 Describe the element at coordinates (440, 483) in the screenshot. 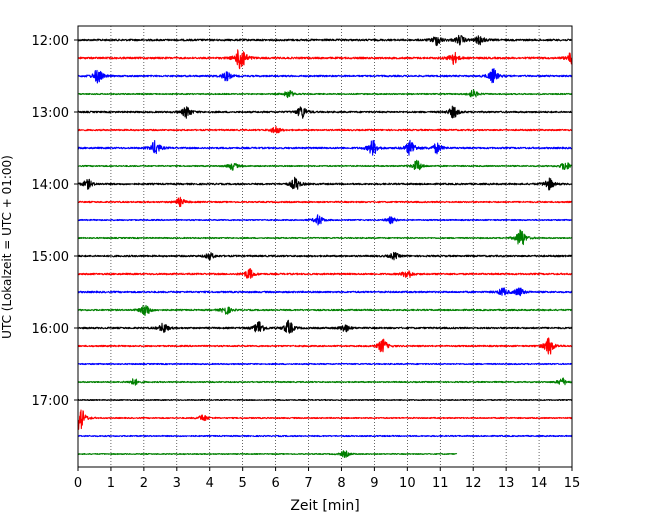

I see `x-tick-label: 11` at that location.